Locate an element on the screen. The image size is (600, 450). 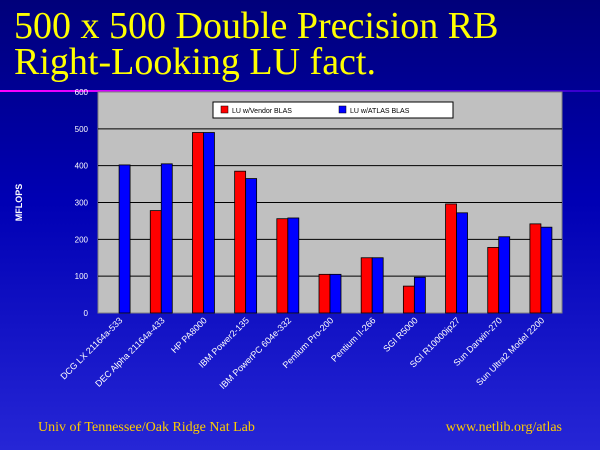
y-tick-label: 600 is located at coordinates (82, 92).